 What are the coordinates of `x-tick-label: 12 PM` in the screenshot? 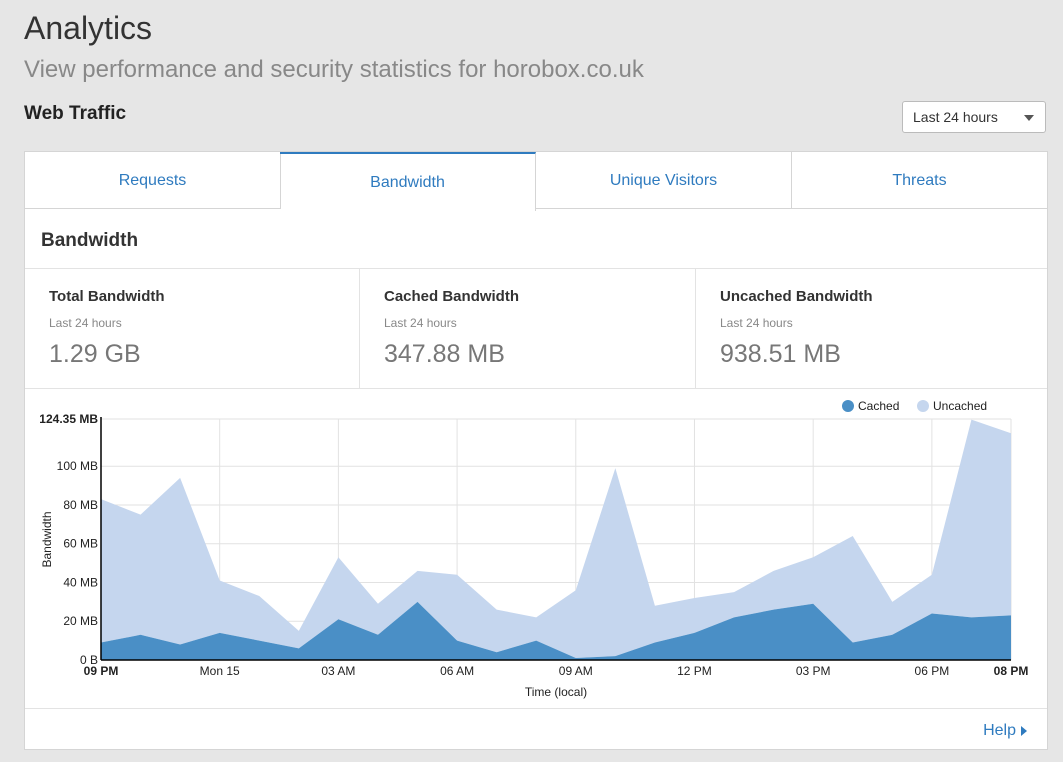 It's located at (694, 671).